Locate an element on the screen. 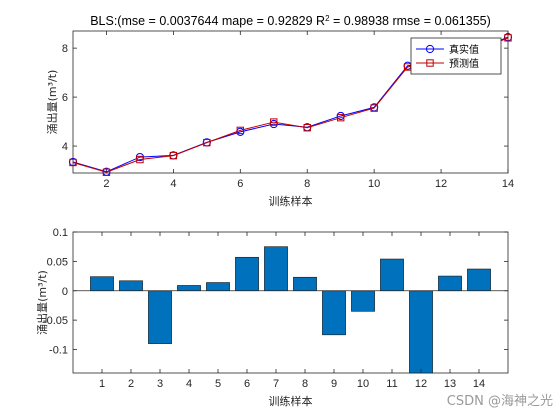  x-tick-label: 11 is located at coordinates (391, 384).